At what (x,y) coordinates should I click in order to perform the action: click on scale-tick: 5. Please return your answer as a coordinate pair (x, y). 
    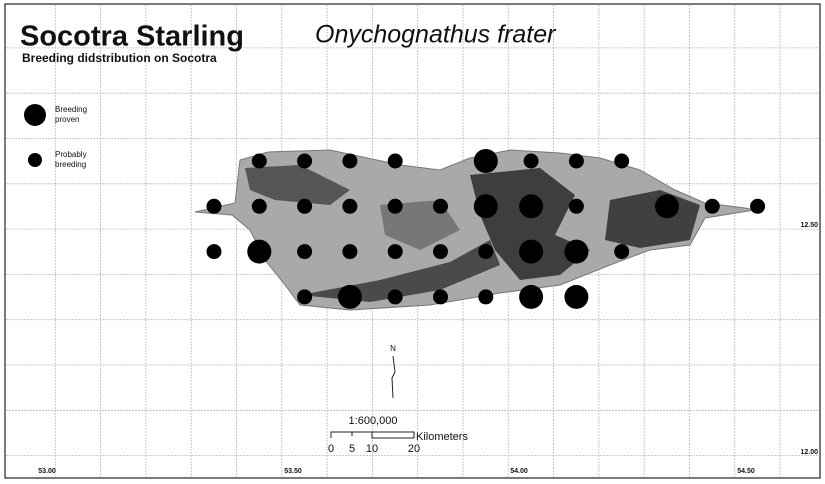
    Looking at the image, I should click on (352, 449).